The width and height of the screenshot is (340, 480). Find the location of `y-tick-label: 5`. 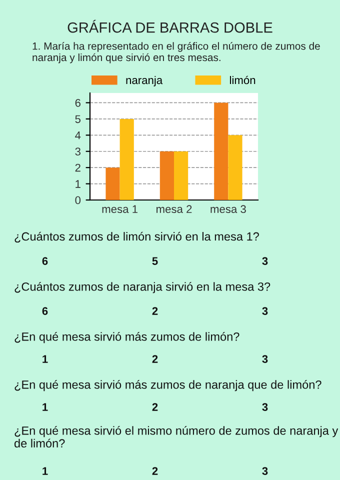

y-tick-label: 5 is located at coordinates (78, 119).